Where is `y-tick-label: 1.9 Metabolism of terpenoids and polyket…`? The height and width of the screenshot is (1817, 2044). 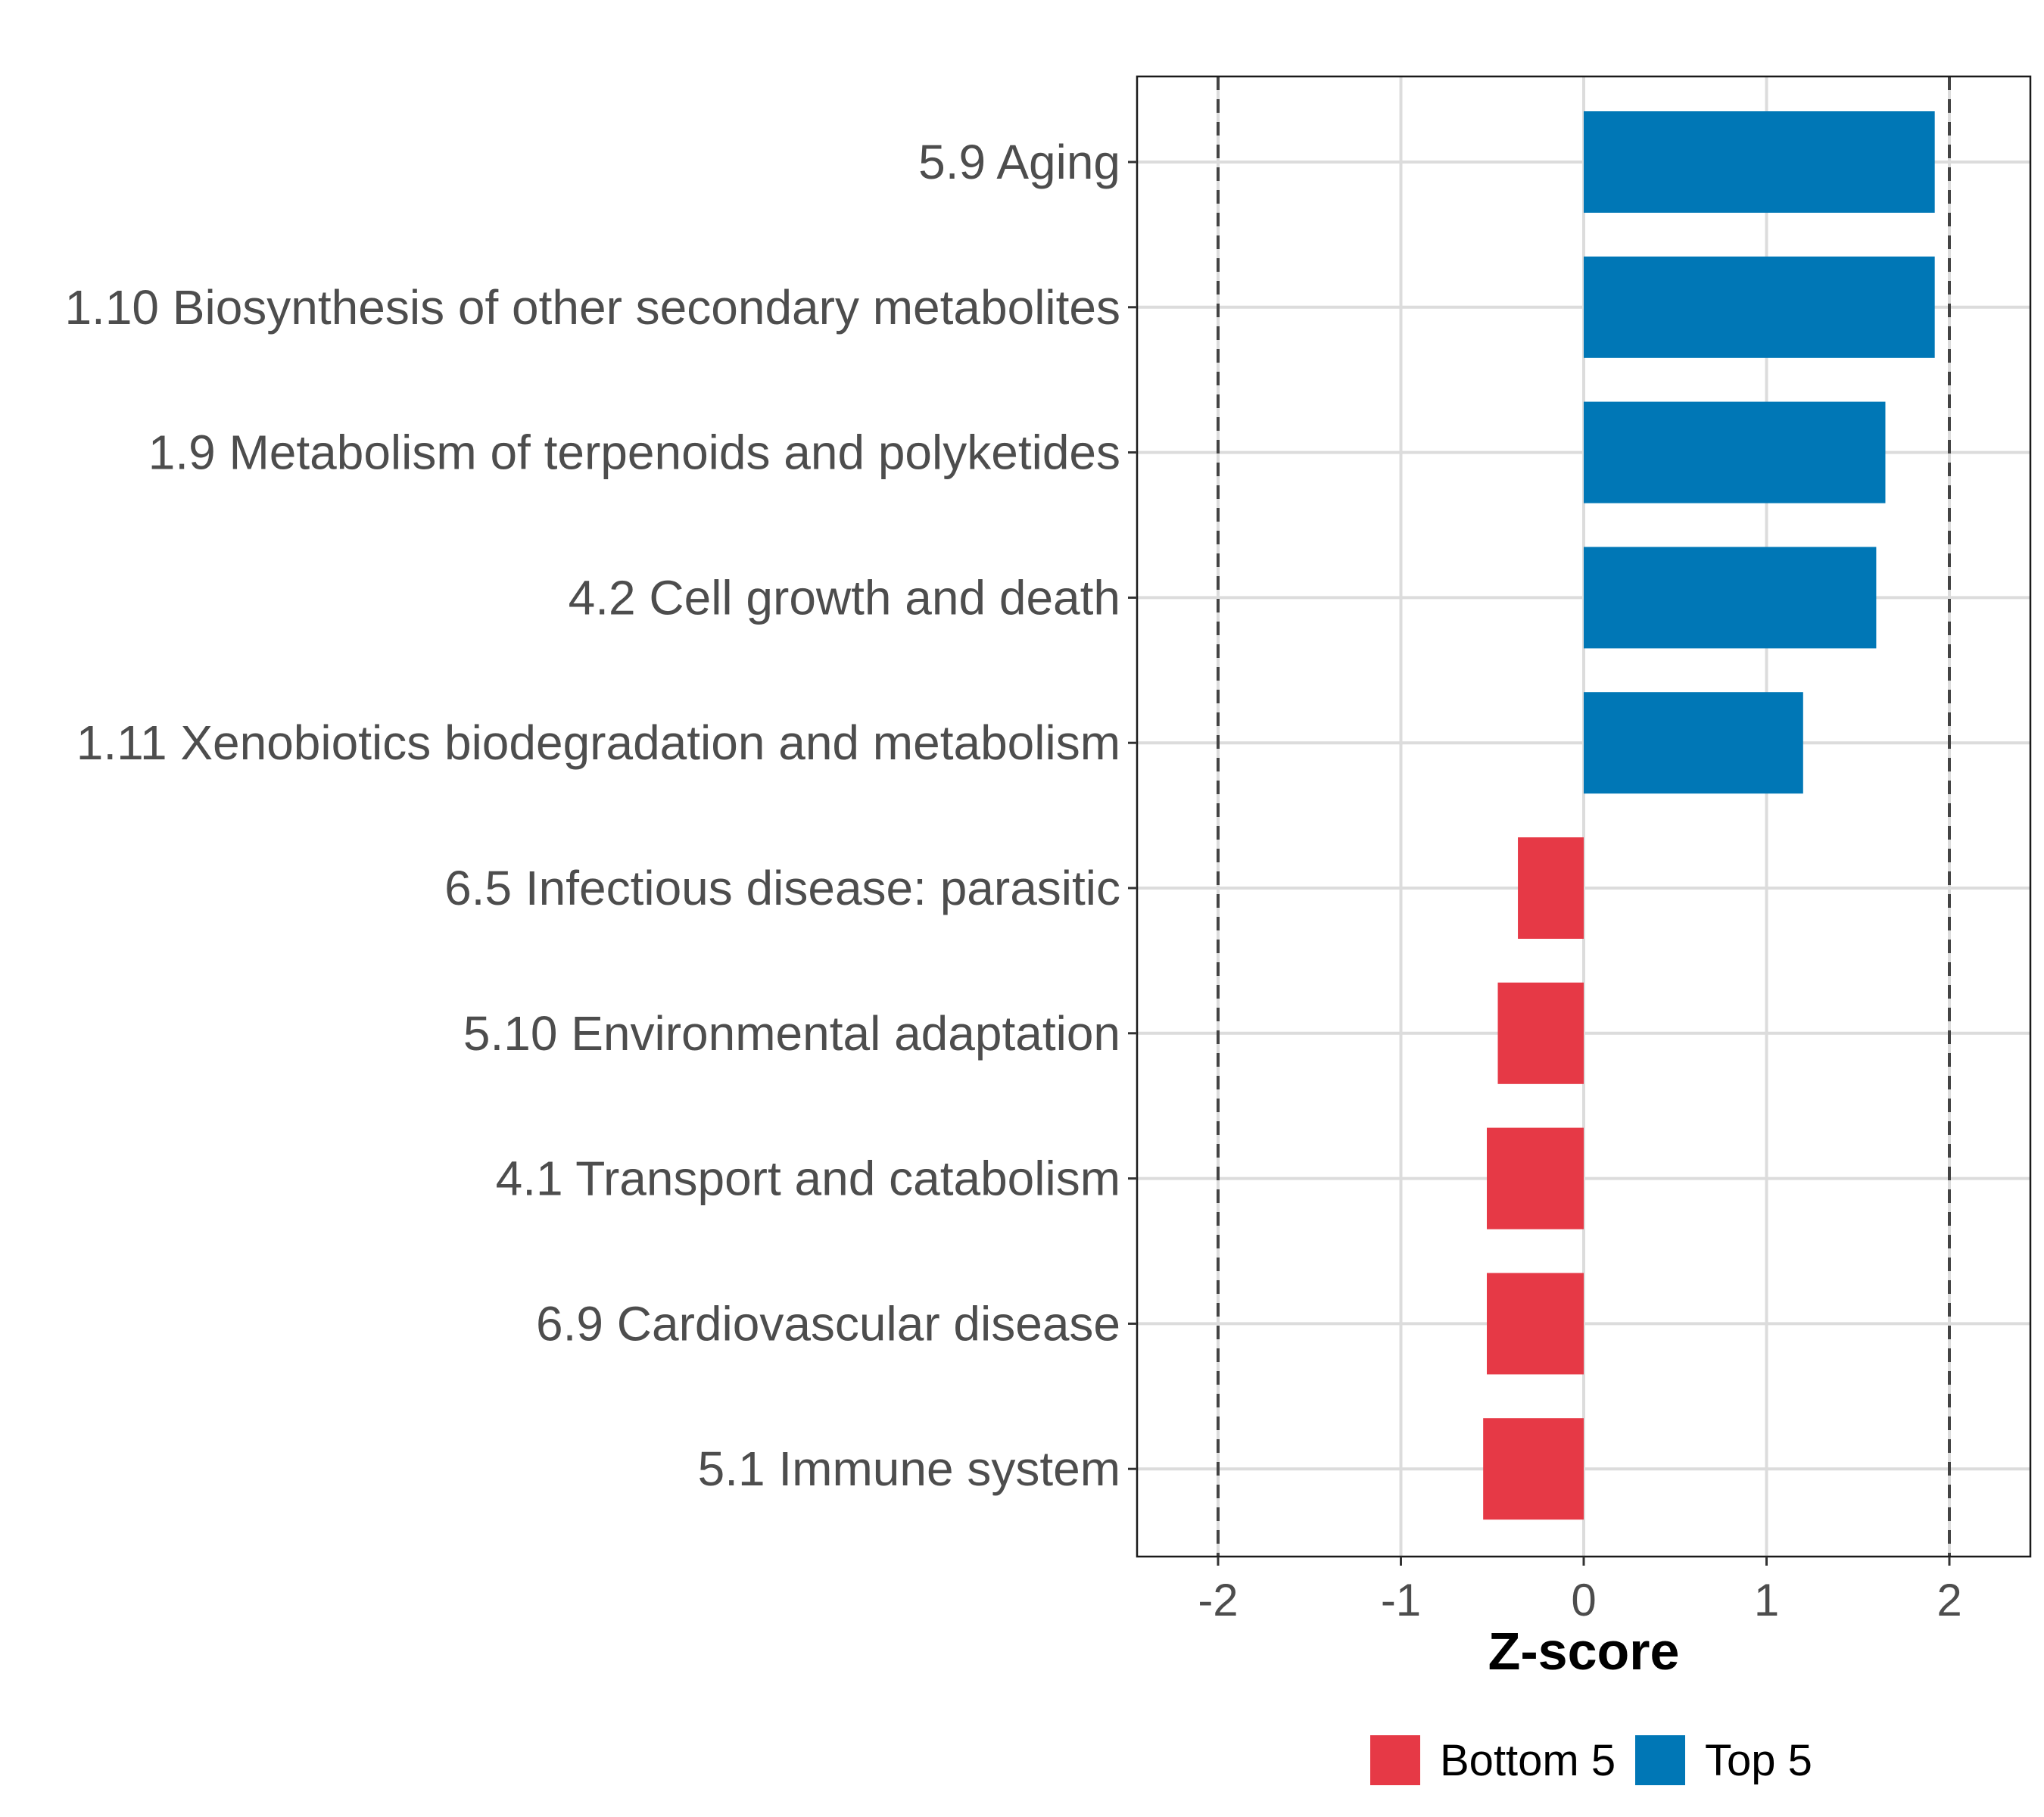
y-tick-label: 1.9 Metabolism of terpenoids and polyket… is located at coordinates (634, 452).